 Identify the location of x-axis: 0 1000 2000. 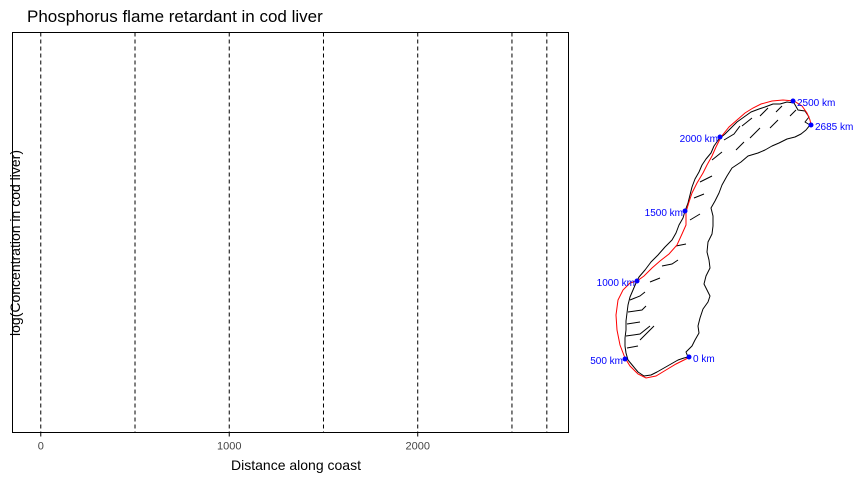
(234, 442).